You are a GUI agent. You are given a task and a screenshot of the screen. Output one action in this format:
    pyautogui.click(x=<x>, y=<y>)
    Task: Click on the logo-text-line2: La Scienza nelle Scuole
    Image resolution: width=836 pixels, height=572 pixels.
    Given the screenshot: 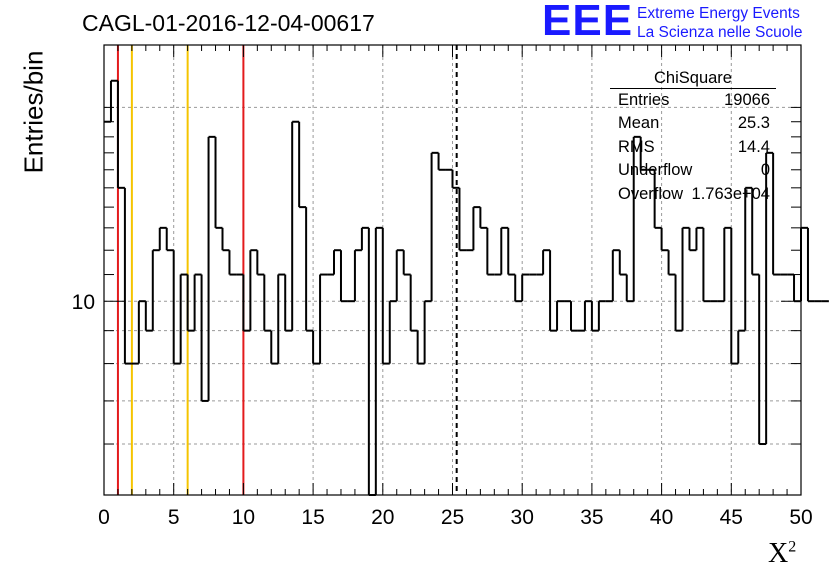 What is the action you would take?
    pyautogui.click(x=720, y=32)
    